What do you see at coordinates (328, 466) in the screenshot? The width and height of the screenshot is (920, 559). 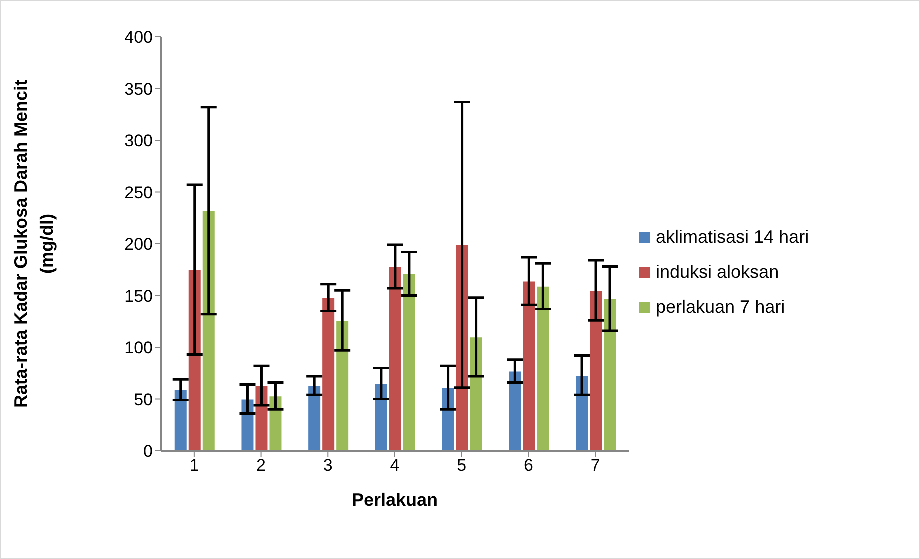 I see `x-tick-label: 3` at bounding box center [328, 466].